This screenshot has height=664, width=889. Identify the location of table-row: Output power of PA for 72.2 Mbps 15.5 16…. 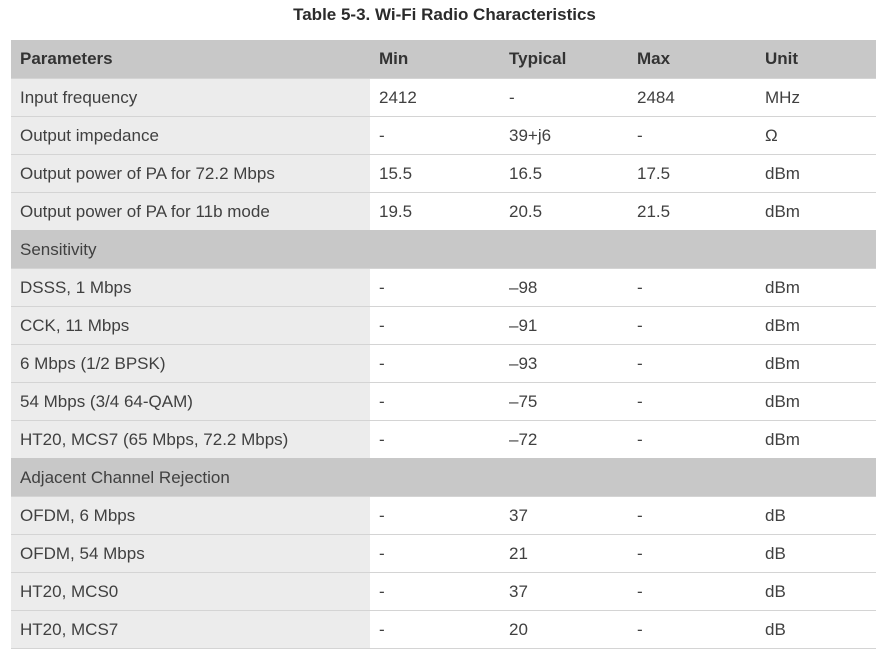
(443, 173).